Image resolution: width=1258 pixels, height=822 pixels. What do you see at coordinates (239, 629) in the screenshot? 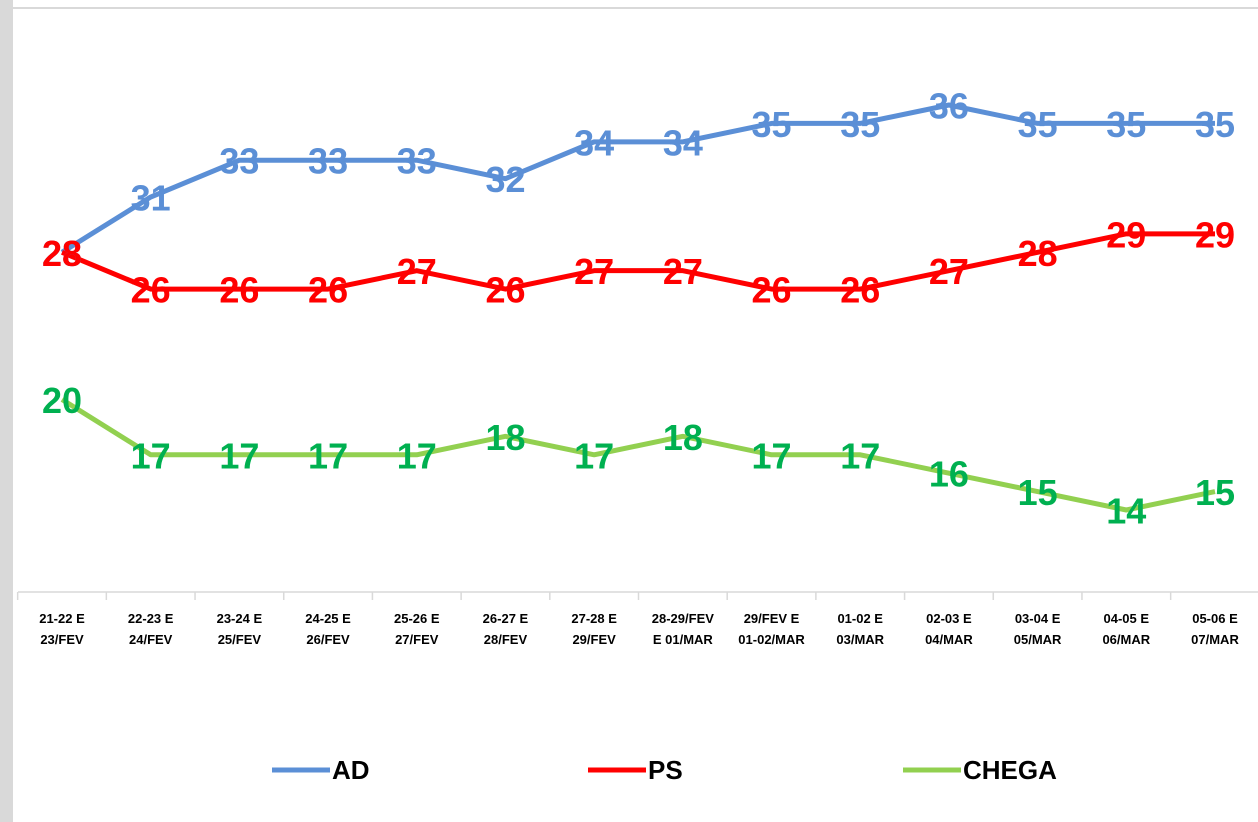
I see `x-tick-label: 23-24 E 25/FEV` at bounding box center [239, 629].